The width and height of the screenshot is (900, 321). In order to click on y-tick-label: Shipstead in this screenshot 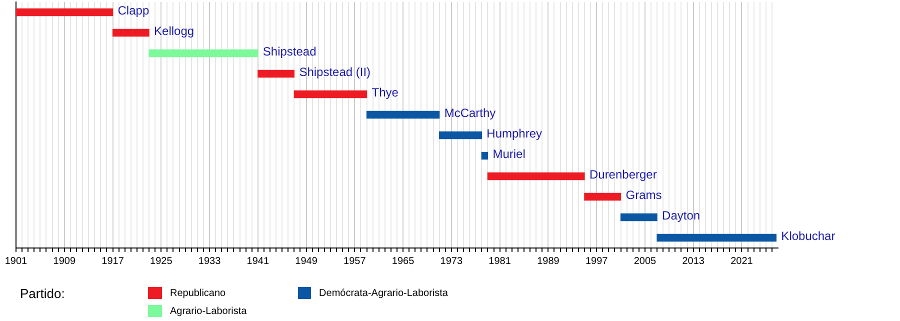, I will do `click(289, 51)`.